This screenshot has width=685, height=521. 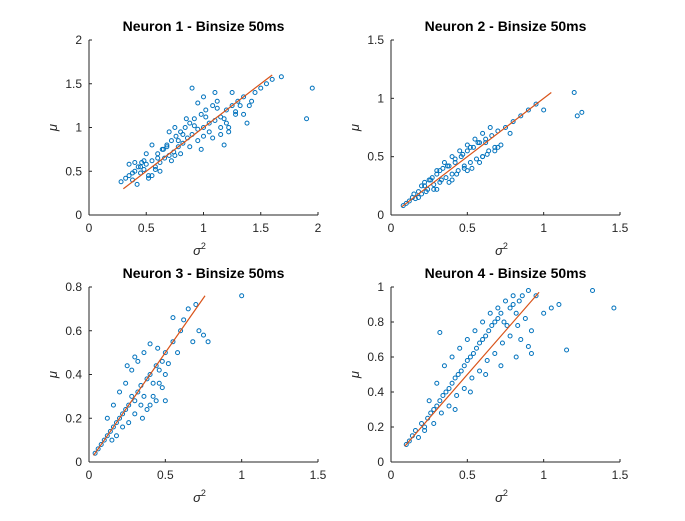 I want to click on y-tick-label: 0, so click(x=78, y=462).